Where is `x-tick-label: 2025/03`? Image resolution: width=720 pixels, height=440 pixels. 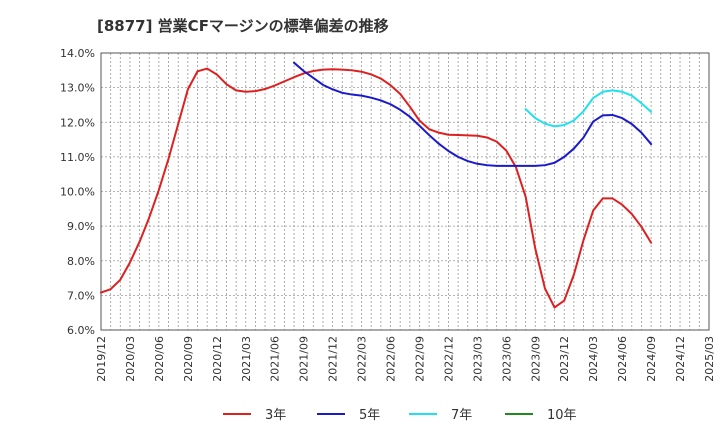
x-tick-label: 2025/03 is located at coordinates (709, 359).